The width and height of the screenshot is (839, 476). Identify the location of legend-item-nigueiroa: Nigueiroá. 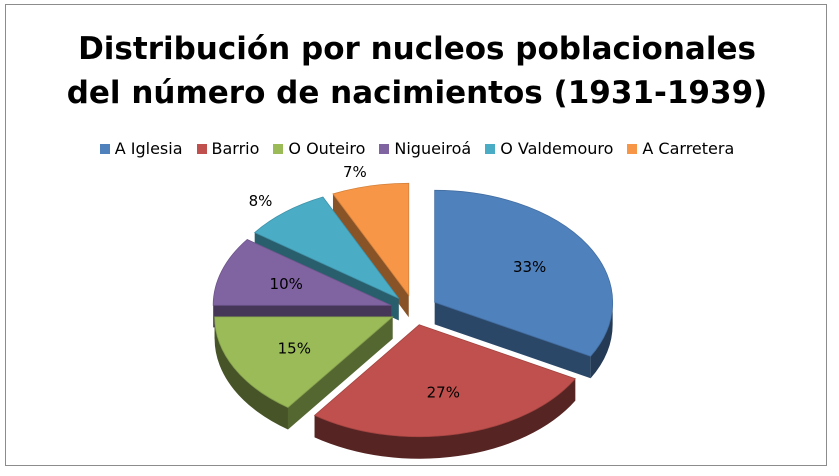
(425, 148).